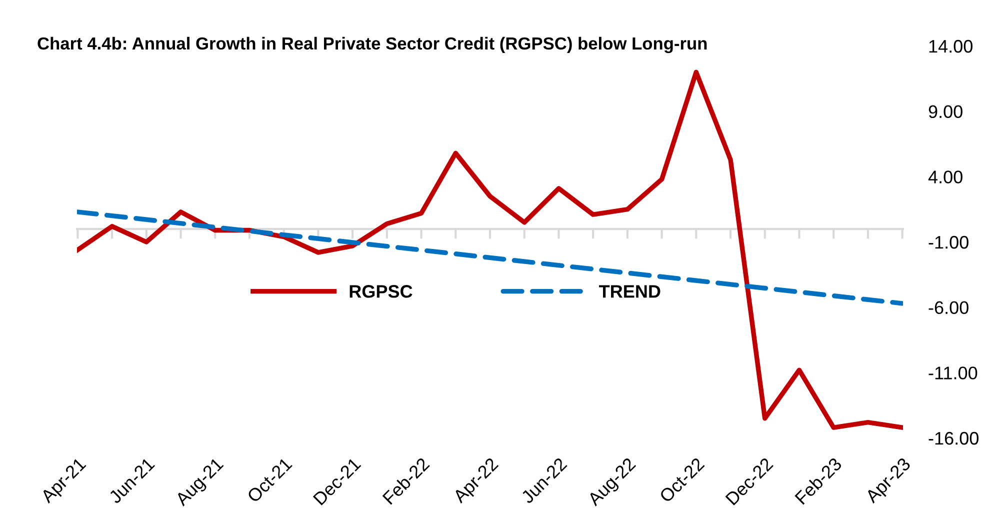 The height and width of the screenshot is (510, 987). What do you see at coordinates (953, 438) in the screenshot?
I see `y-tick-label: -16.00` at bounding box center [953, 438].